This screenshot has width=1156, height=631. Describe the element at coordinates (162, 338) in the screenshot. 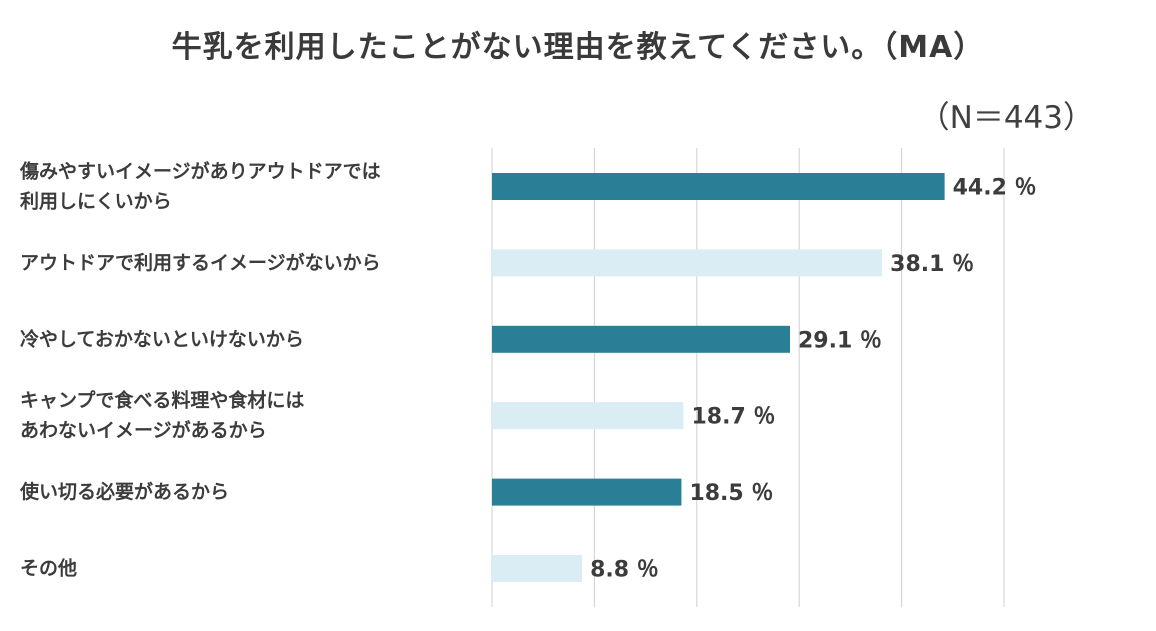

I see `category-label-3: 冷やしておかないといけないから` at that location.